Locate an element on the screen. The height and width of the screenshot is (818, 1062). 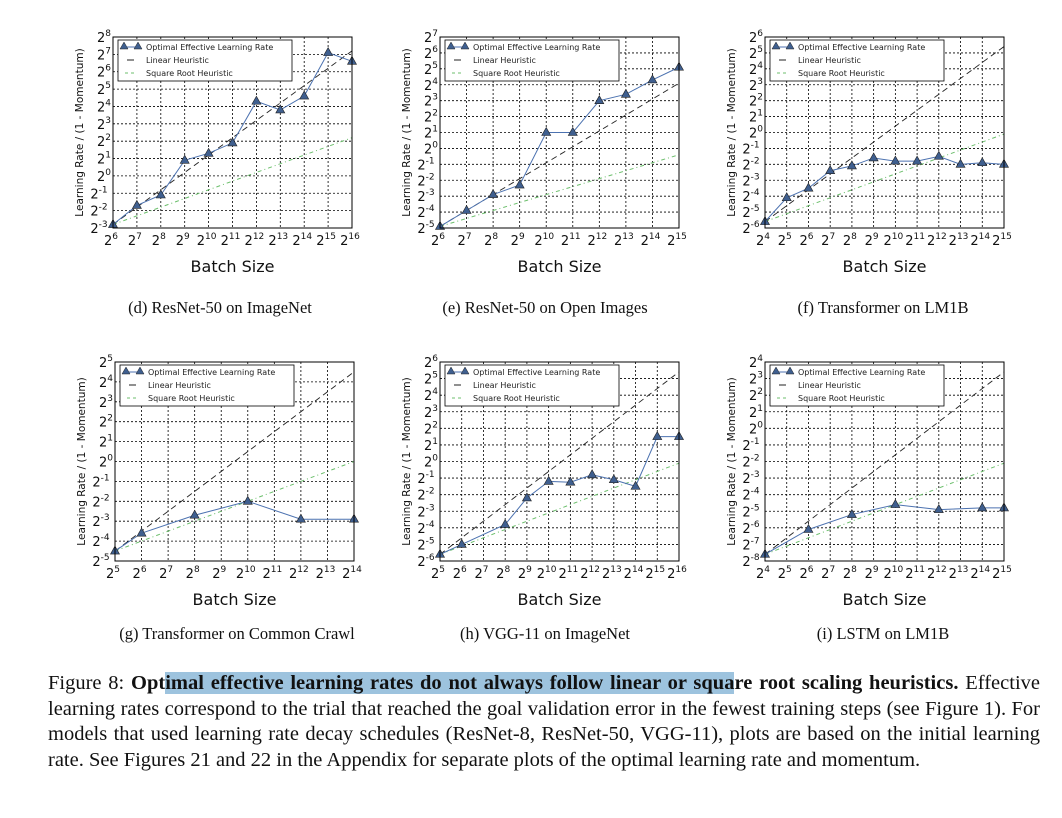
x-tick-label: 25 is located at coordinates (785, 573).